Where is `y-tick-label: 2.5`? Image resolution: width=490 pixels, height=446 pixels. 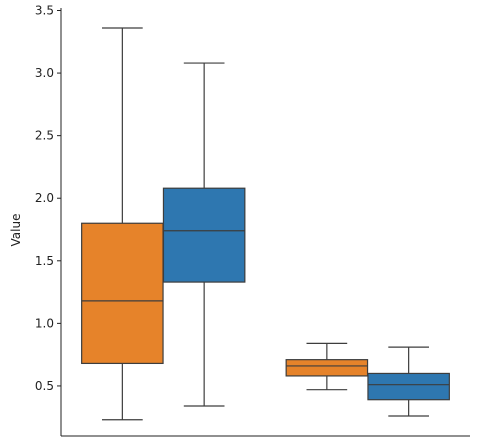
y-tick-label: 2.5 is located at coordinates (44, 136).